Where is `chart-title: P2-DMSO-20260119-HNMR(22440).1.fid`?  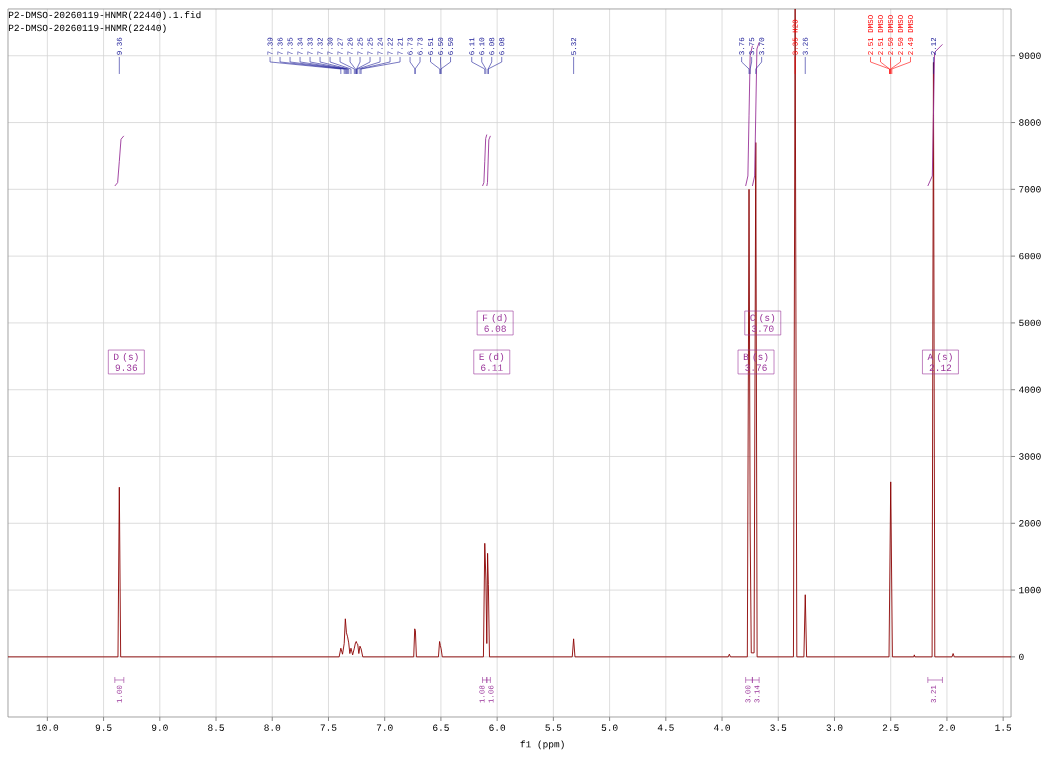
chart-title: P2-DMSO-20260119-HNMR(22440).1.fid is located at coordinates (104, 16).